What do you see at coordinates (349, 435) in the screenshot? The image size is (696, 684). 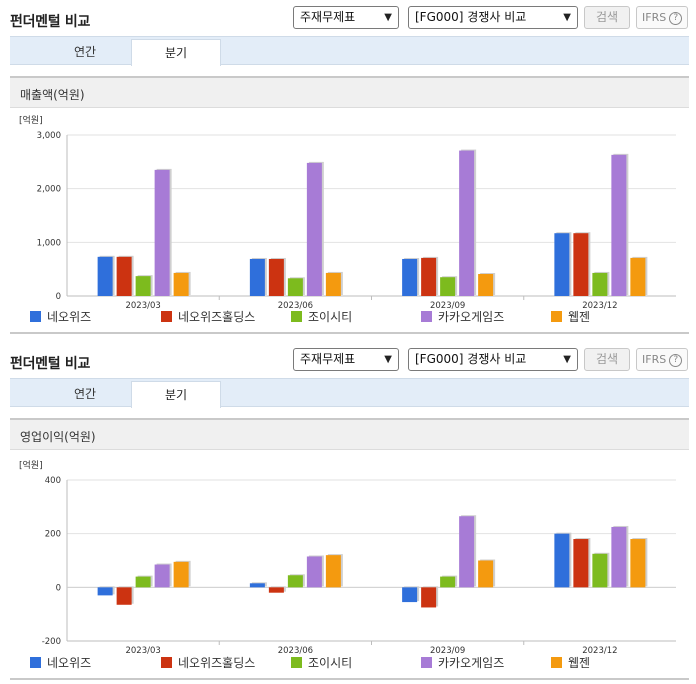 I see `panel-header: 영업이익(억원)` at bounding box center [349, 435].